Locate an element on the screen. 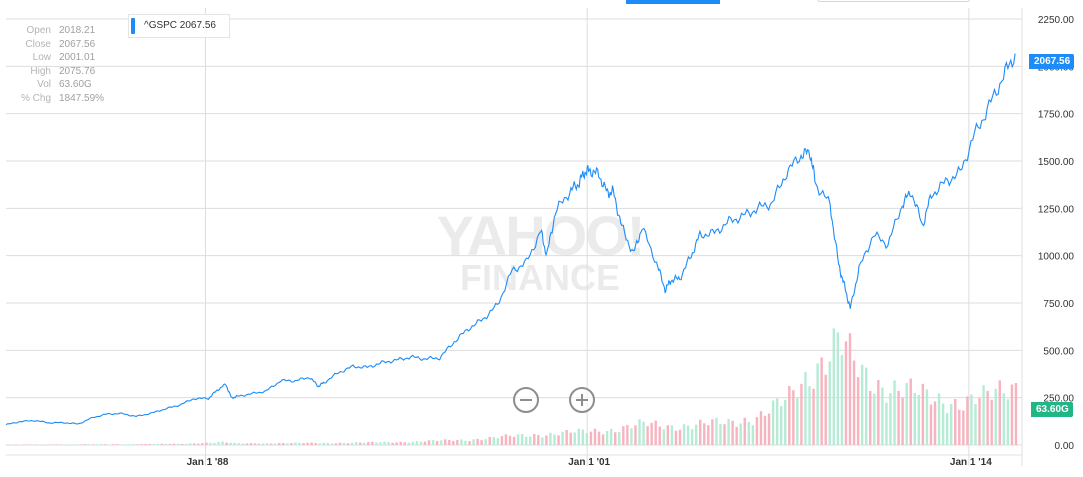  ohlc-value: 1847.59% is located at coordinates (82, 98).